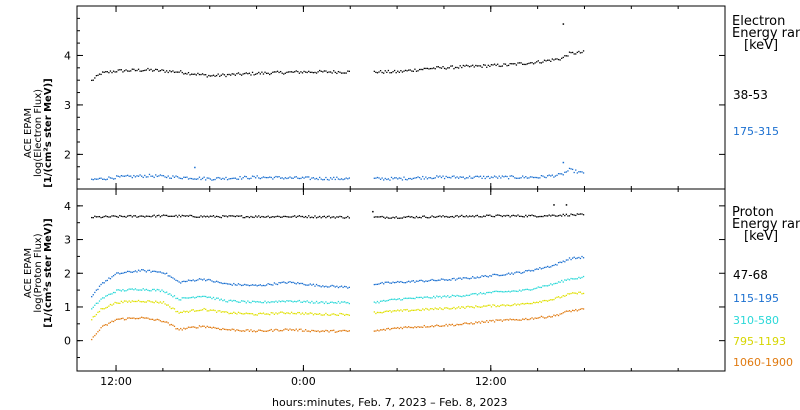  I want to click on electron-legend-title-line2: Energy range, so click(766, 33).